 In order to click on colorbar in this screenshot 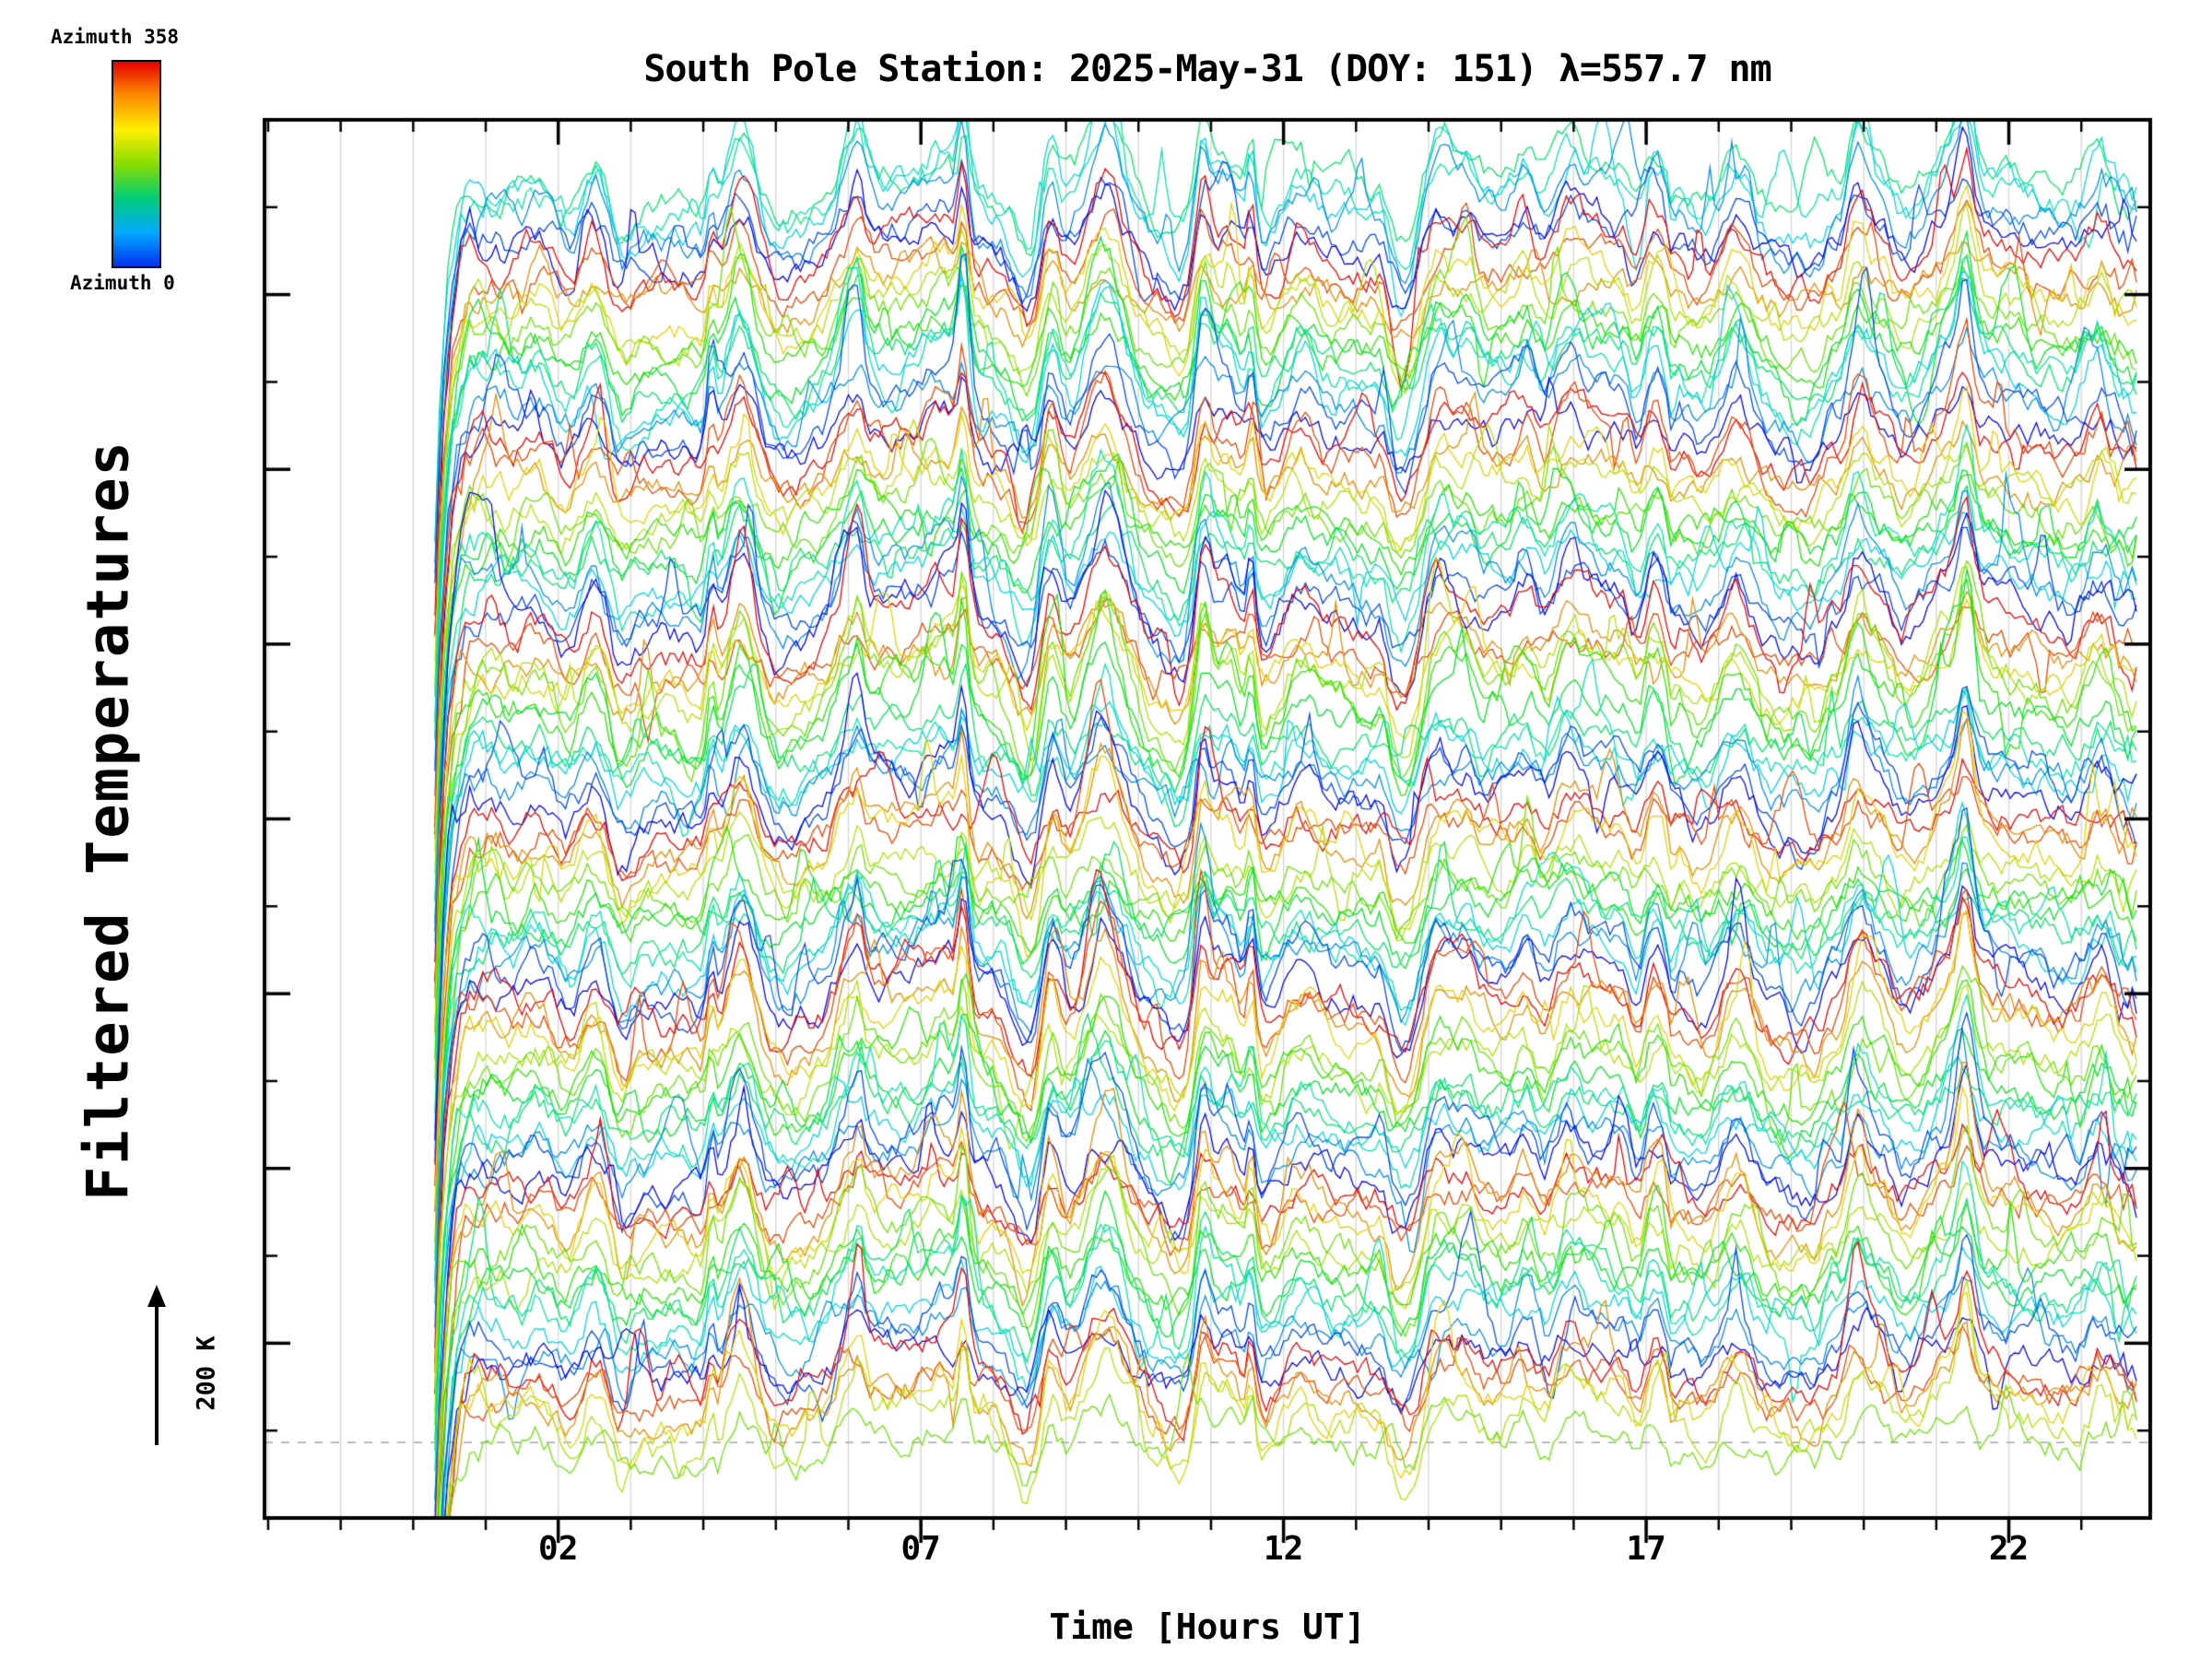, I will do `click(136, 164)`.